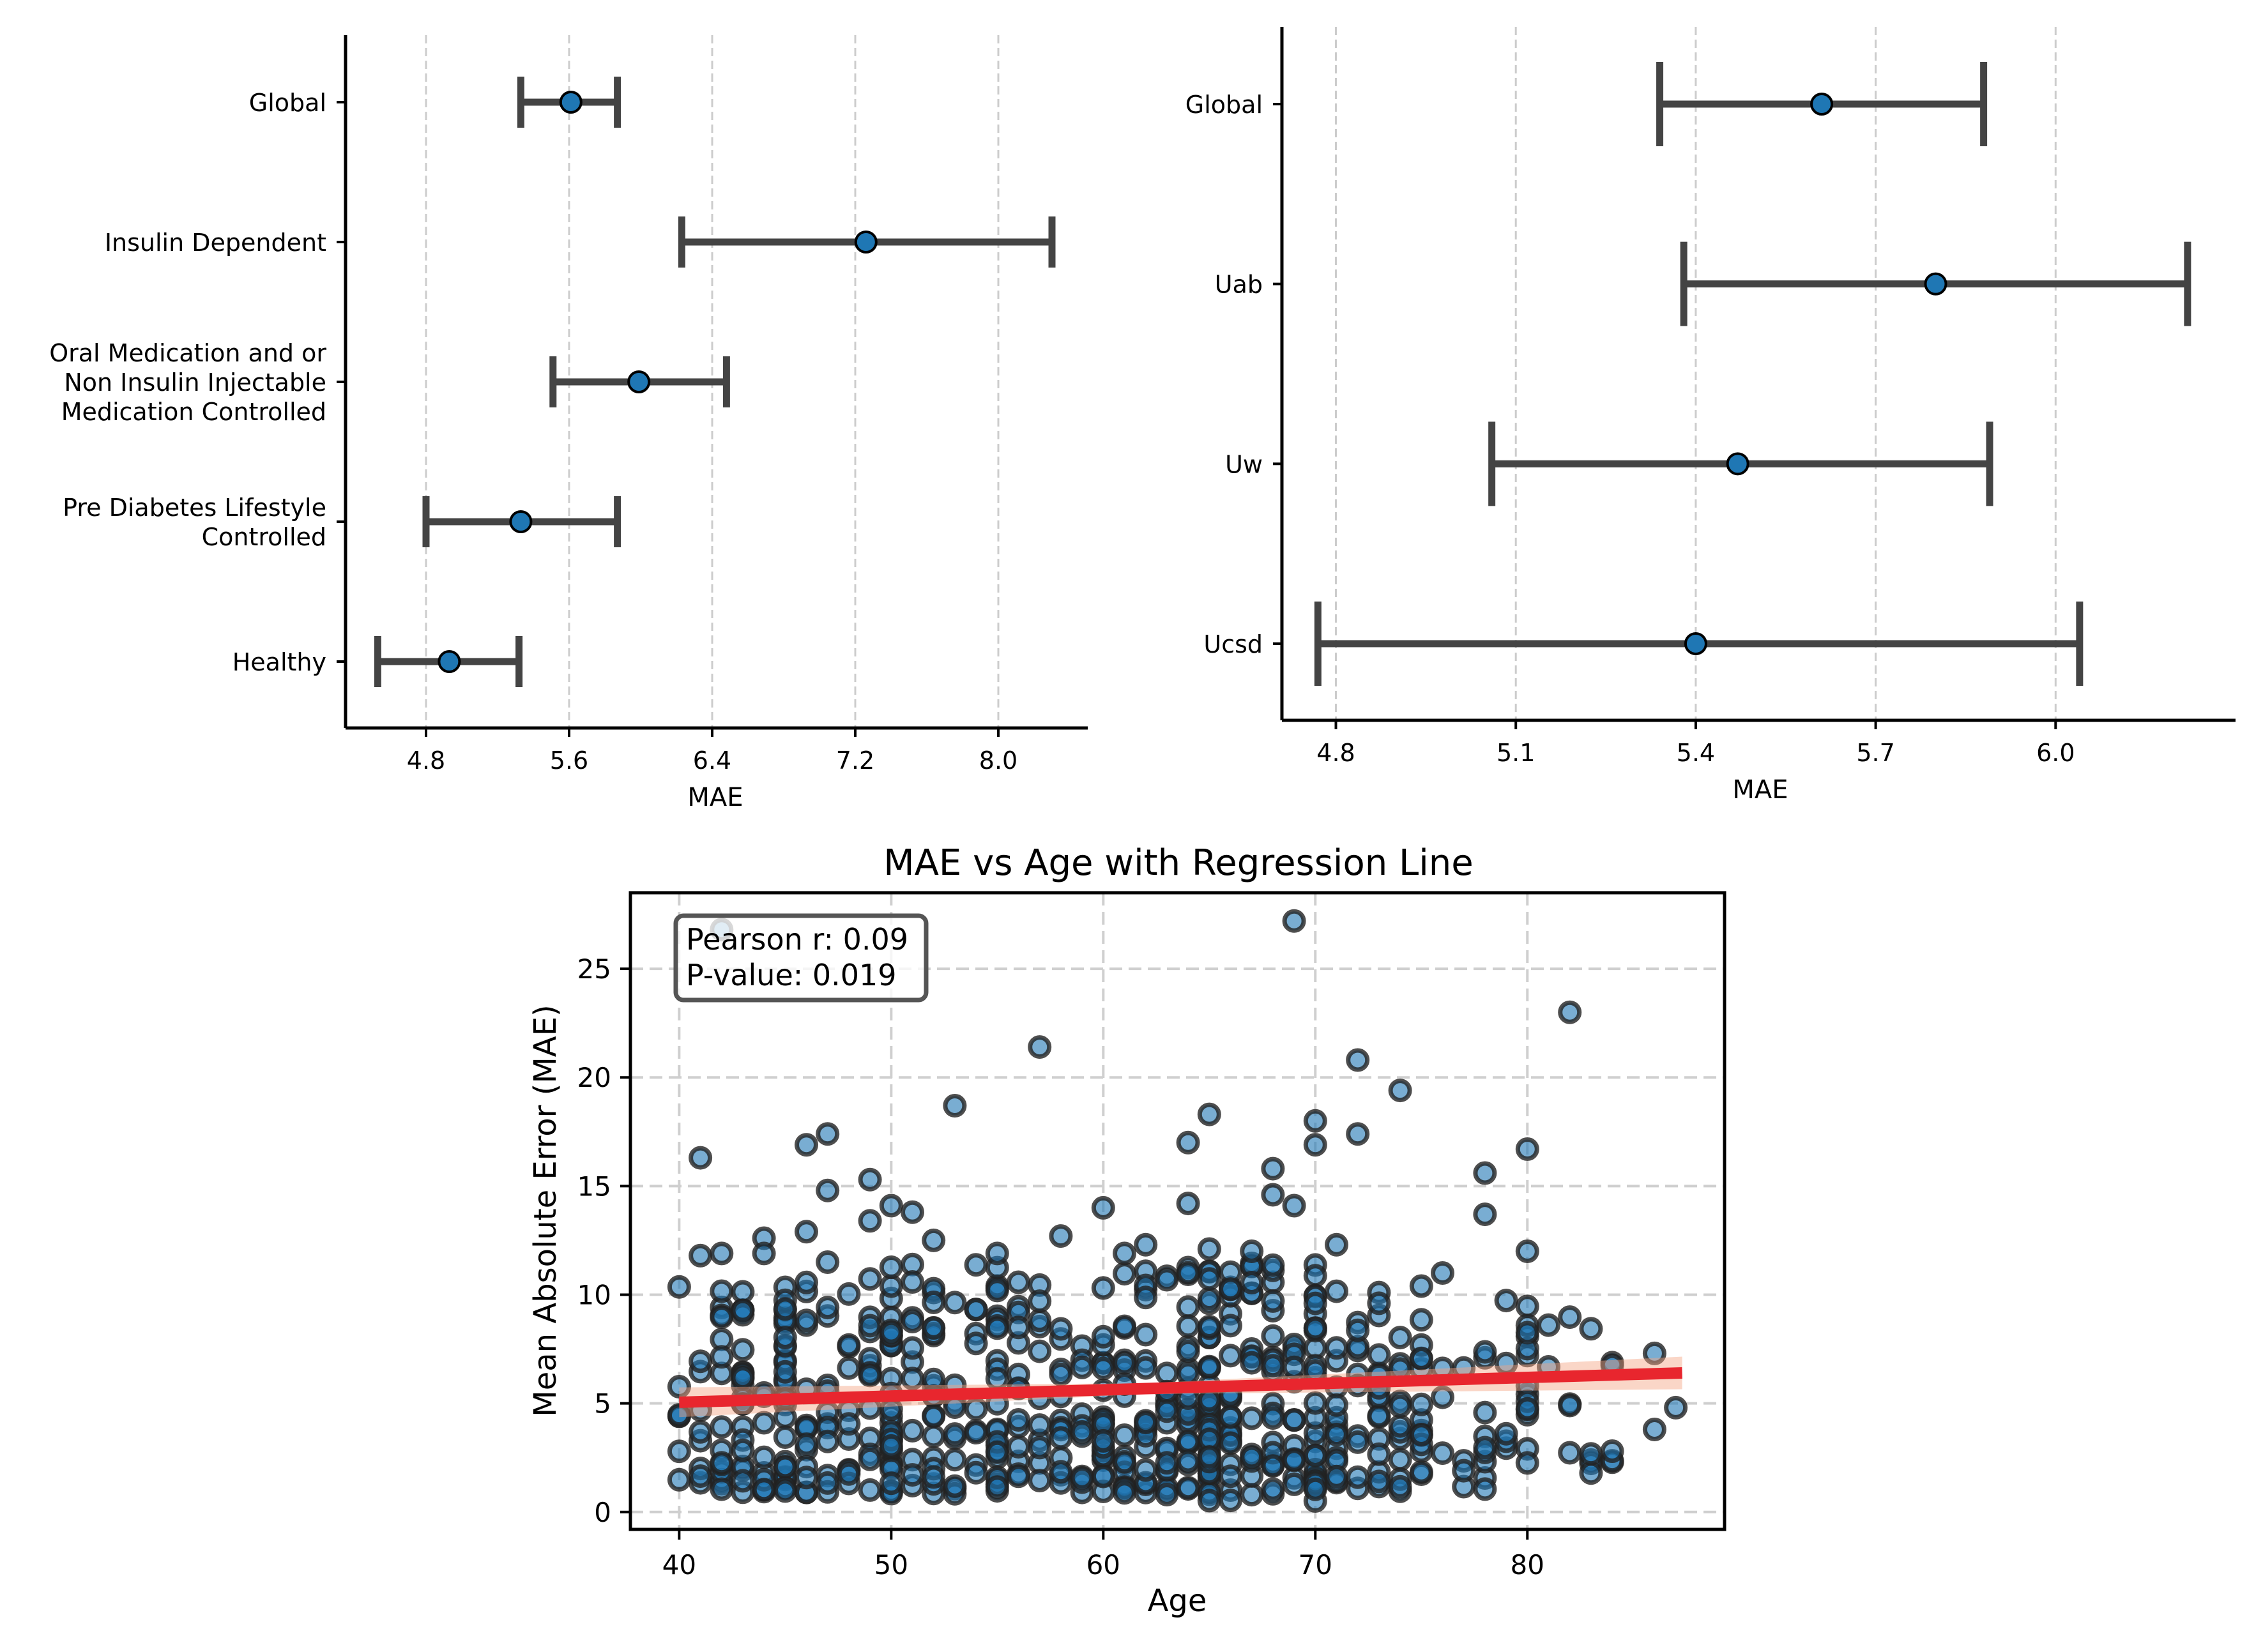 The image size is (2263, 1652). What do you see at coordinates (264, 537) in the screenshot?
I see `tl-y-tick-label-line: Controlled` at bounding box center [264, 537].